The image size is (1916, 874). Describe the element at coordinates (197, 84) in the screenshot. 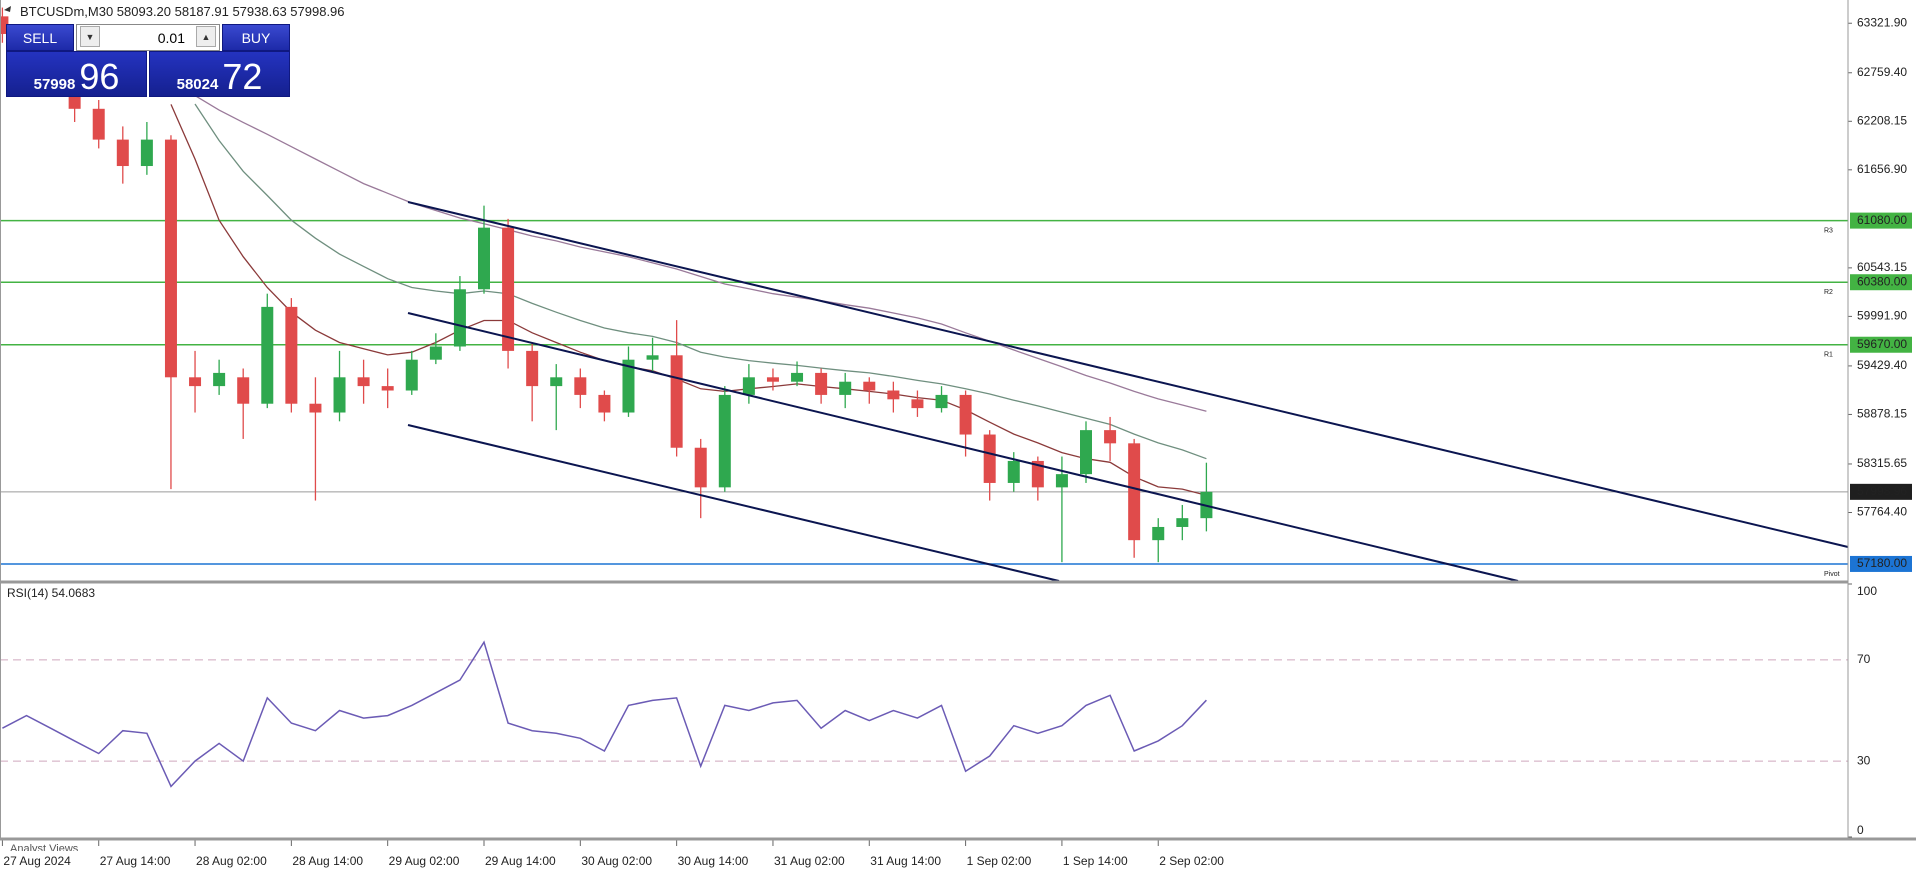

I see `buy-price-main: 58024` at that location.